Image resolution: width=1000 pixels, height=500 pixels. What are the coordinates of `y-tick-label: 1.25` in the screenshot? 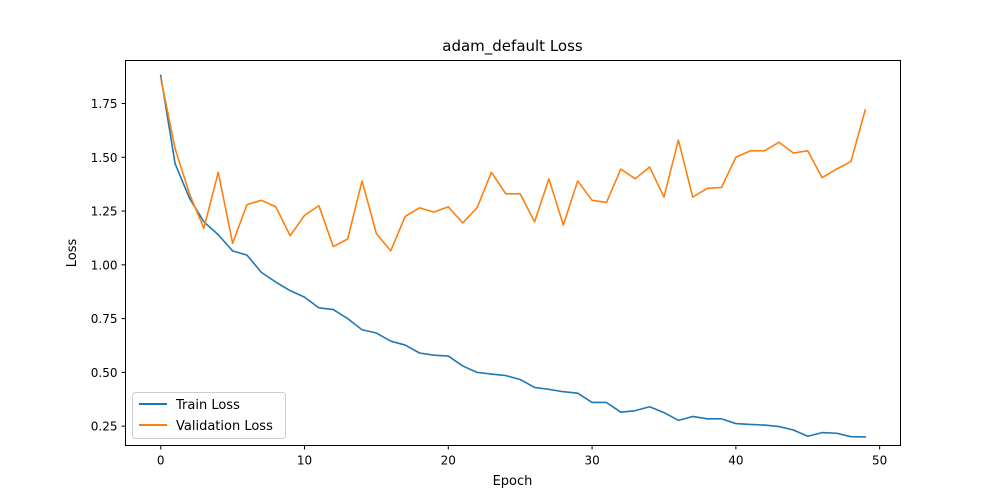 It's located at (104, 212).